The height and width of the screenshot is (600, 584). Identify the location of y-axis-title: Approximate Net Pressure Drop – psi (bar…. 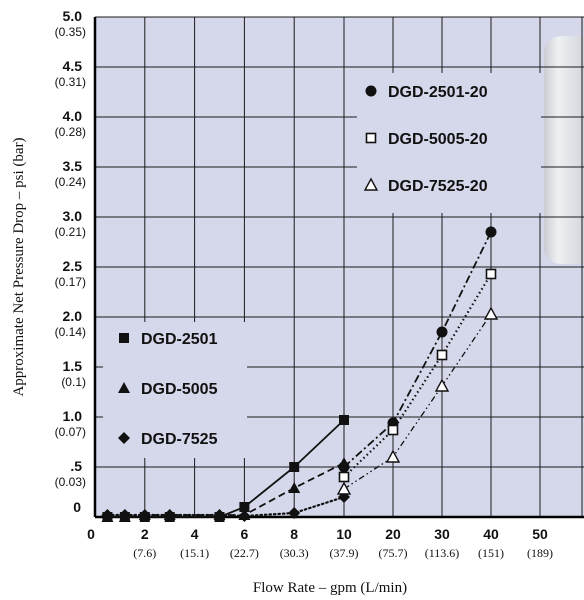
(19, 266).